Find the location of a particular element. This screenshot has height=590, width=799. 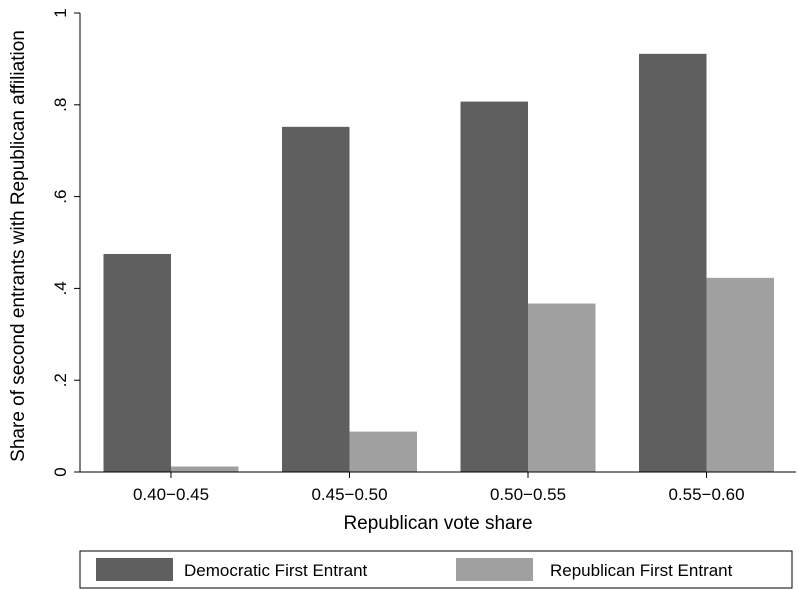

x-axis: 0.40−0.45 0.45−0.50 0.50−0.55 0.55−0.60 is located at coordinates (438, 487).